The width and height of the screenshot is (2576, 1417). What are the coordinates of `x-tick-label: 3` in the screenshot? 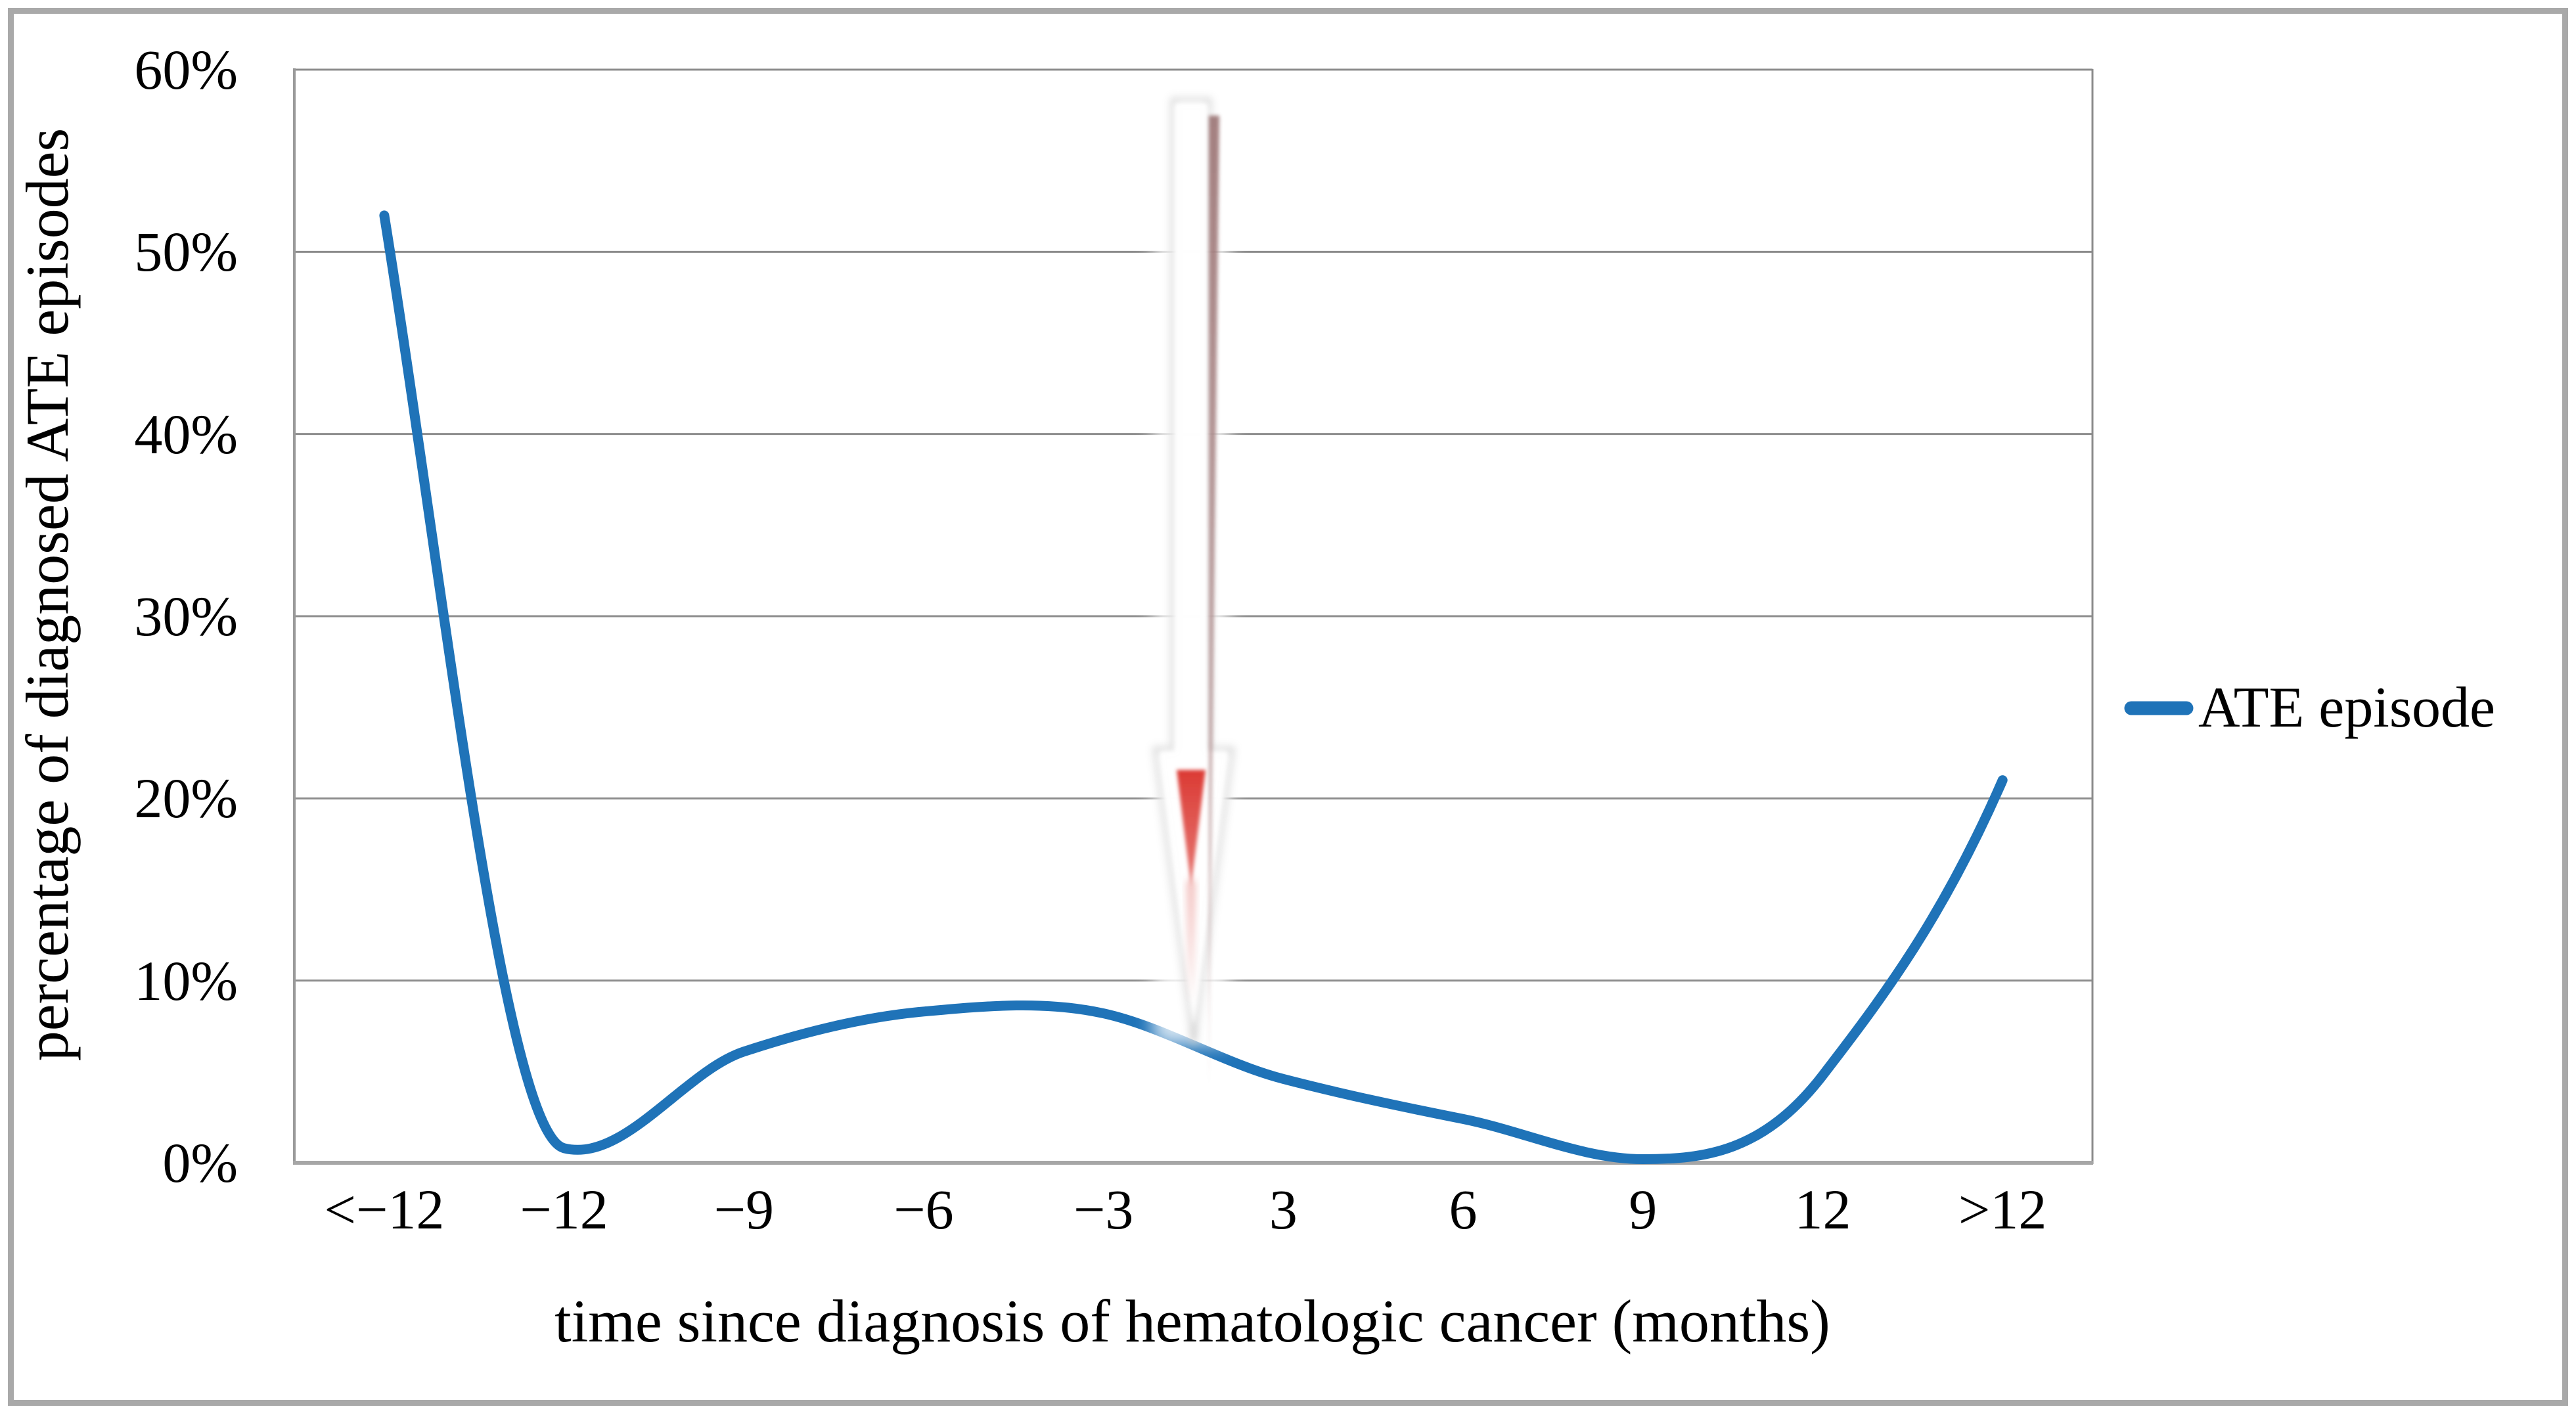 It's located at (1283, 1209).